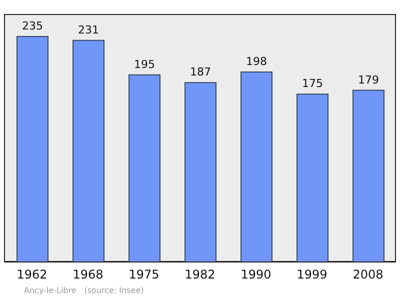 The image size is (400, 299). What do you see at coordinates (50, 290) in the screenshot?
I see `text: Ancy-le-Libre` at bounding box center [50, 290].